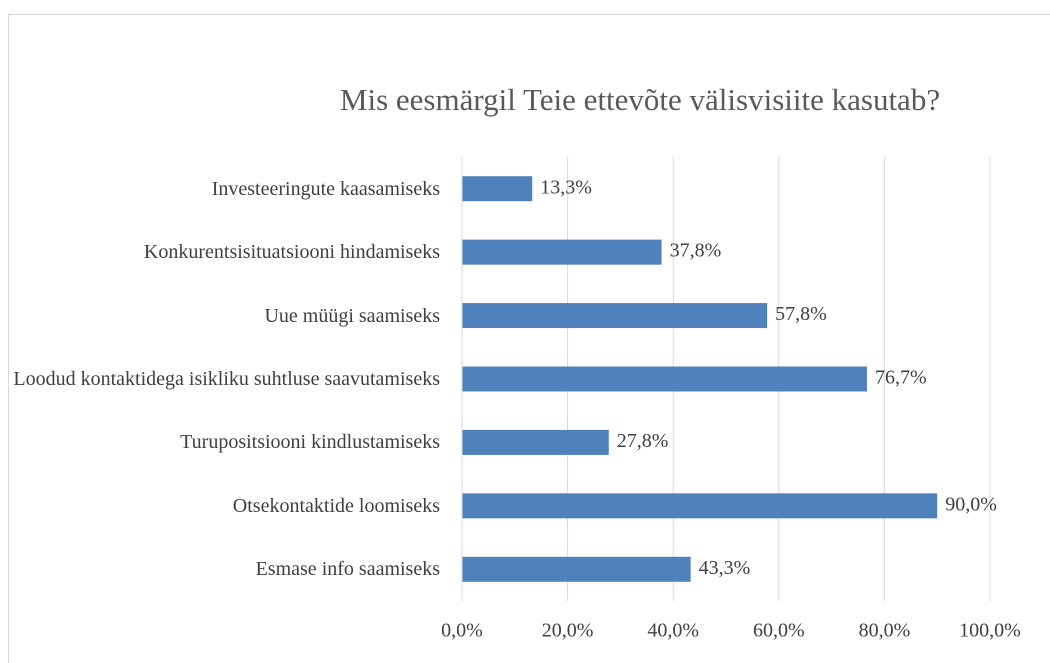 The height and width of the screenshot is (663, 1050). Describe the element at coordinates (347, 569) in the screenshot. I see `y-tick-label: Esmase info saamiseks` at that location.